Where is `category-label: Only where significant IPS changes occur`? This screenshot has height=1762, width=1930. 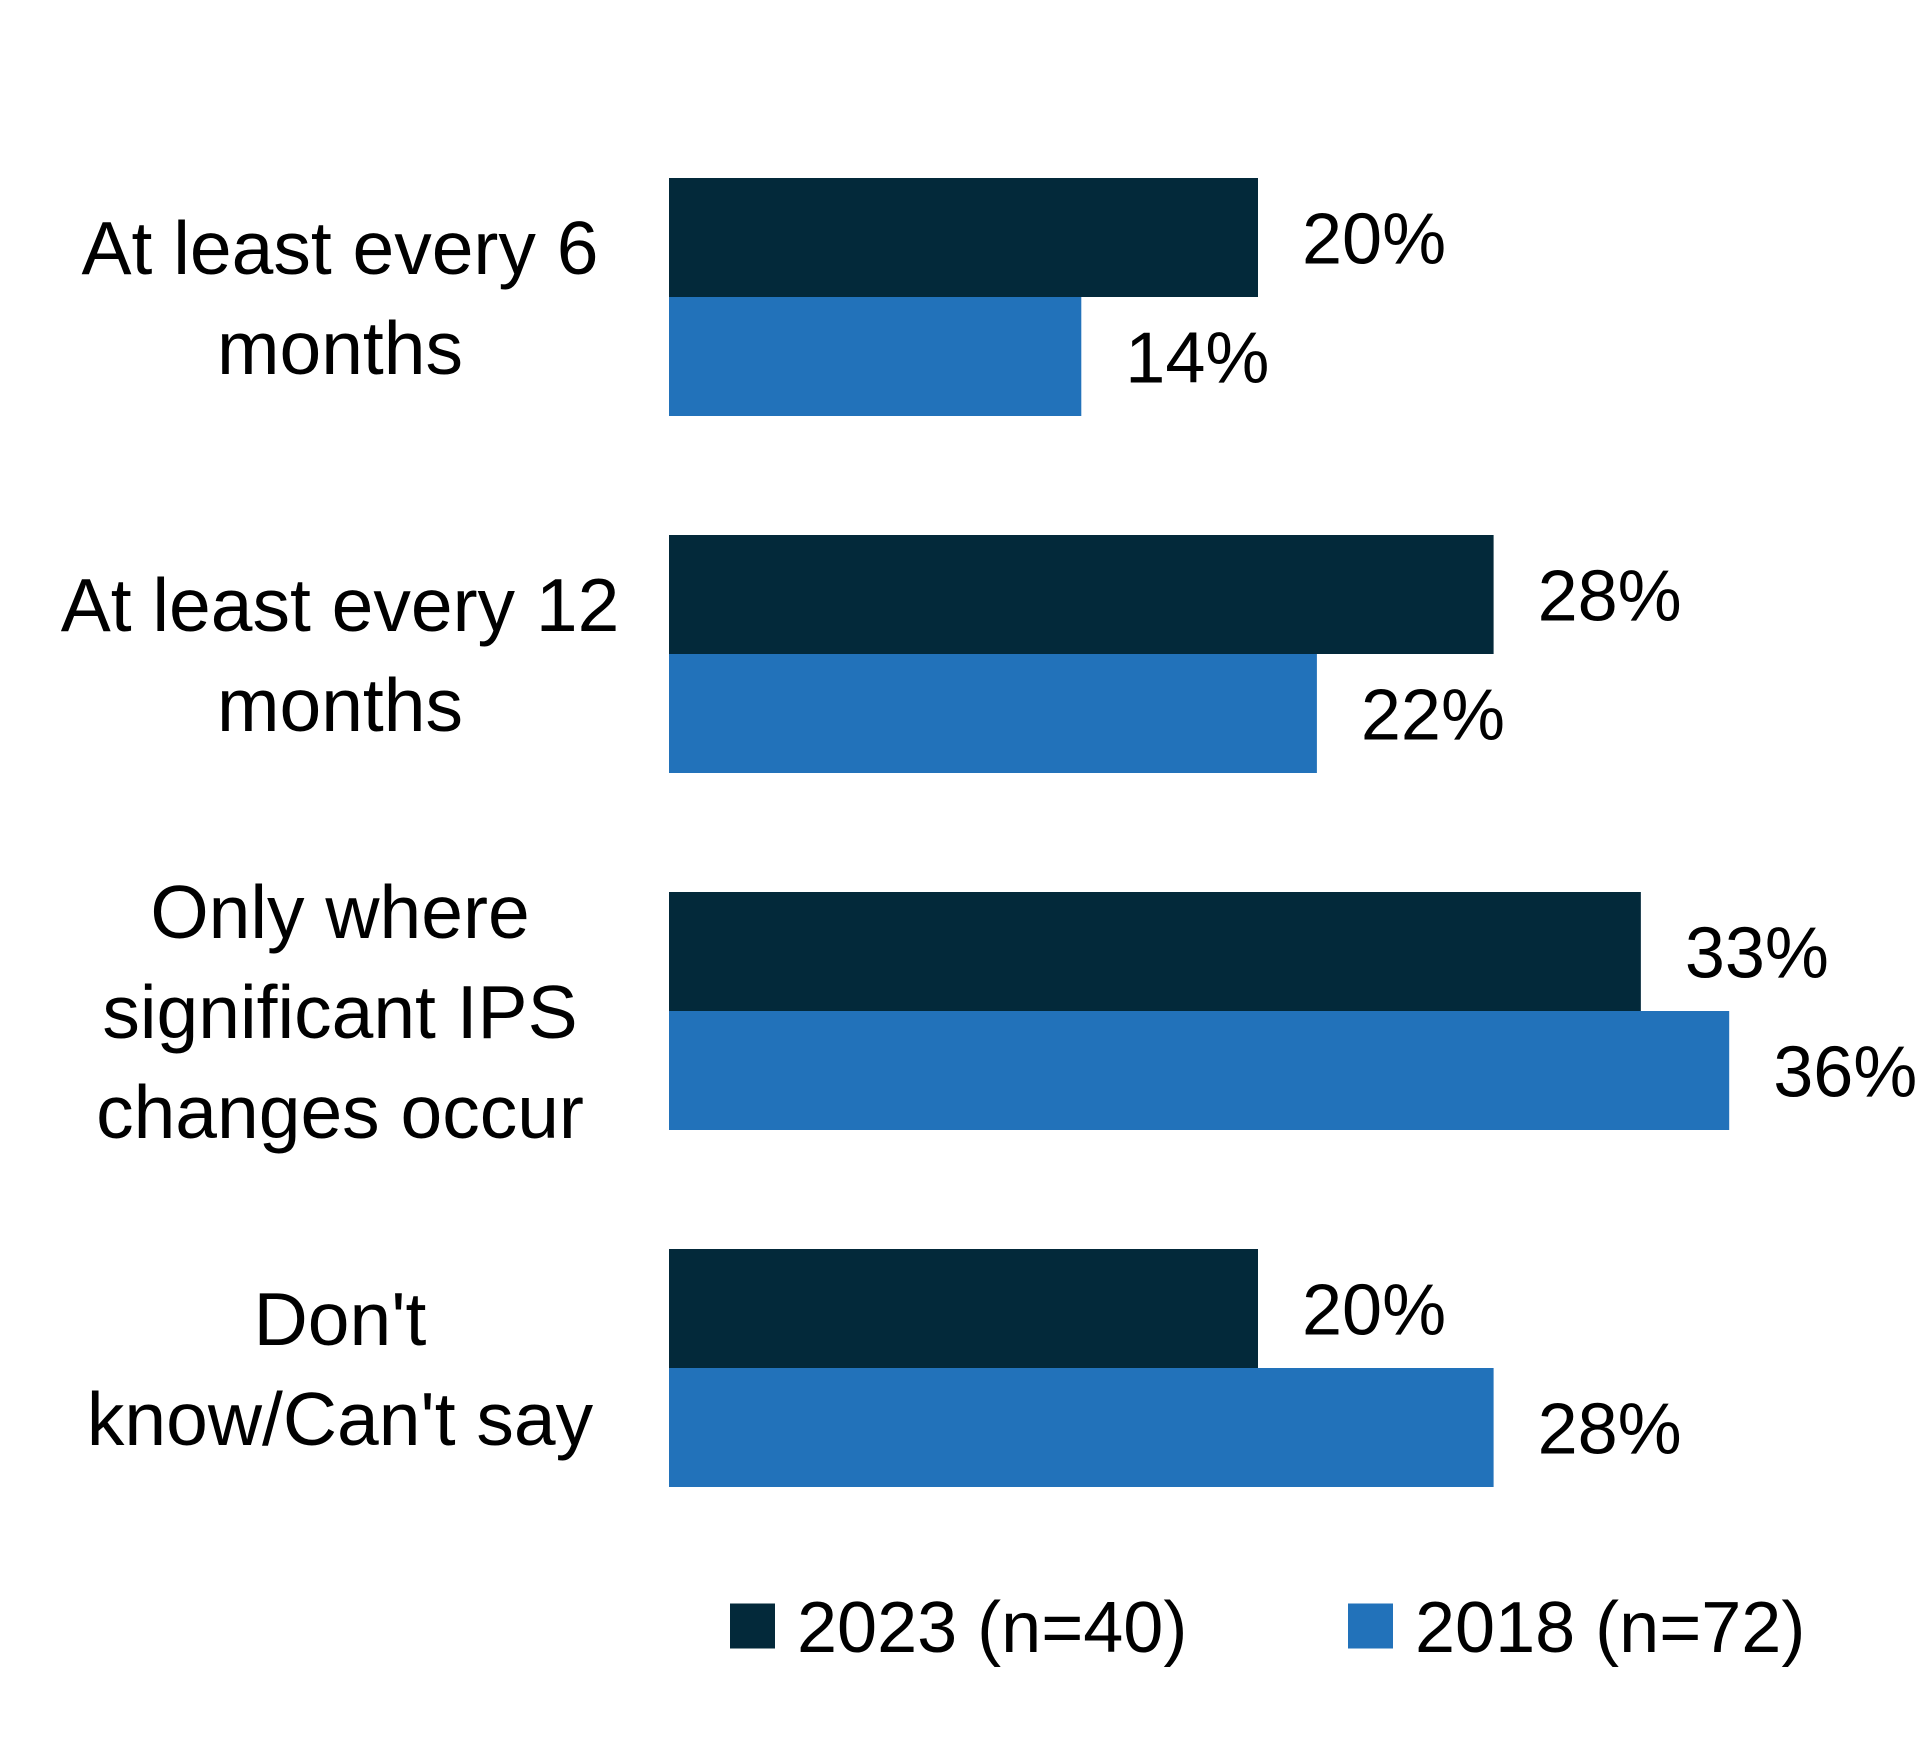 category-label: Only where significant IPS changes occur is located at coordinates (340, 1012).